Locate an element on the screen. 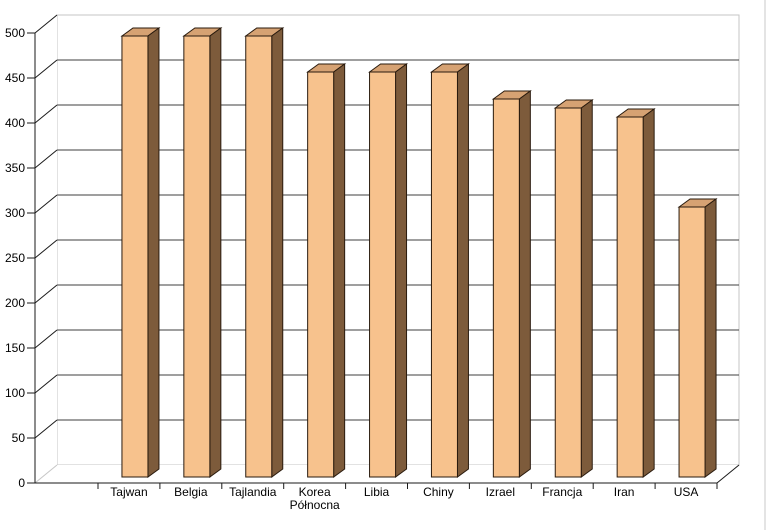 The width and height of the screenshot is (770, 530). bar-tajlandia is located at coordinates (264, 252).